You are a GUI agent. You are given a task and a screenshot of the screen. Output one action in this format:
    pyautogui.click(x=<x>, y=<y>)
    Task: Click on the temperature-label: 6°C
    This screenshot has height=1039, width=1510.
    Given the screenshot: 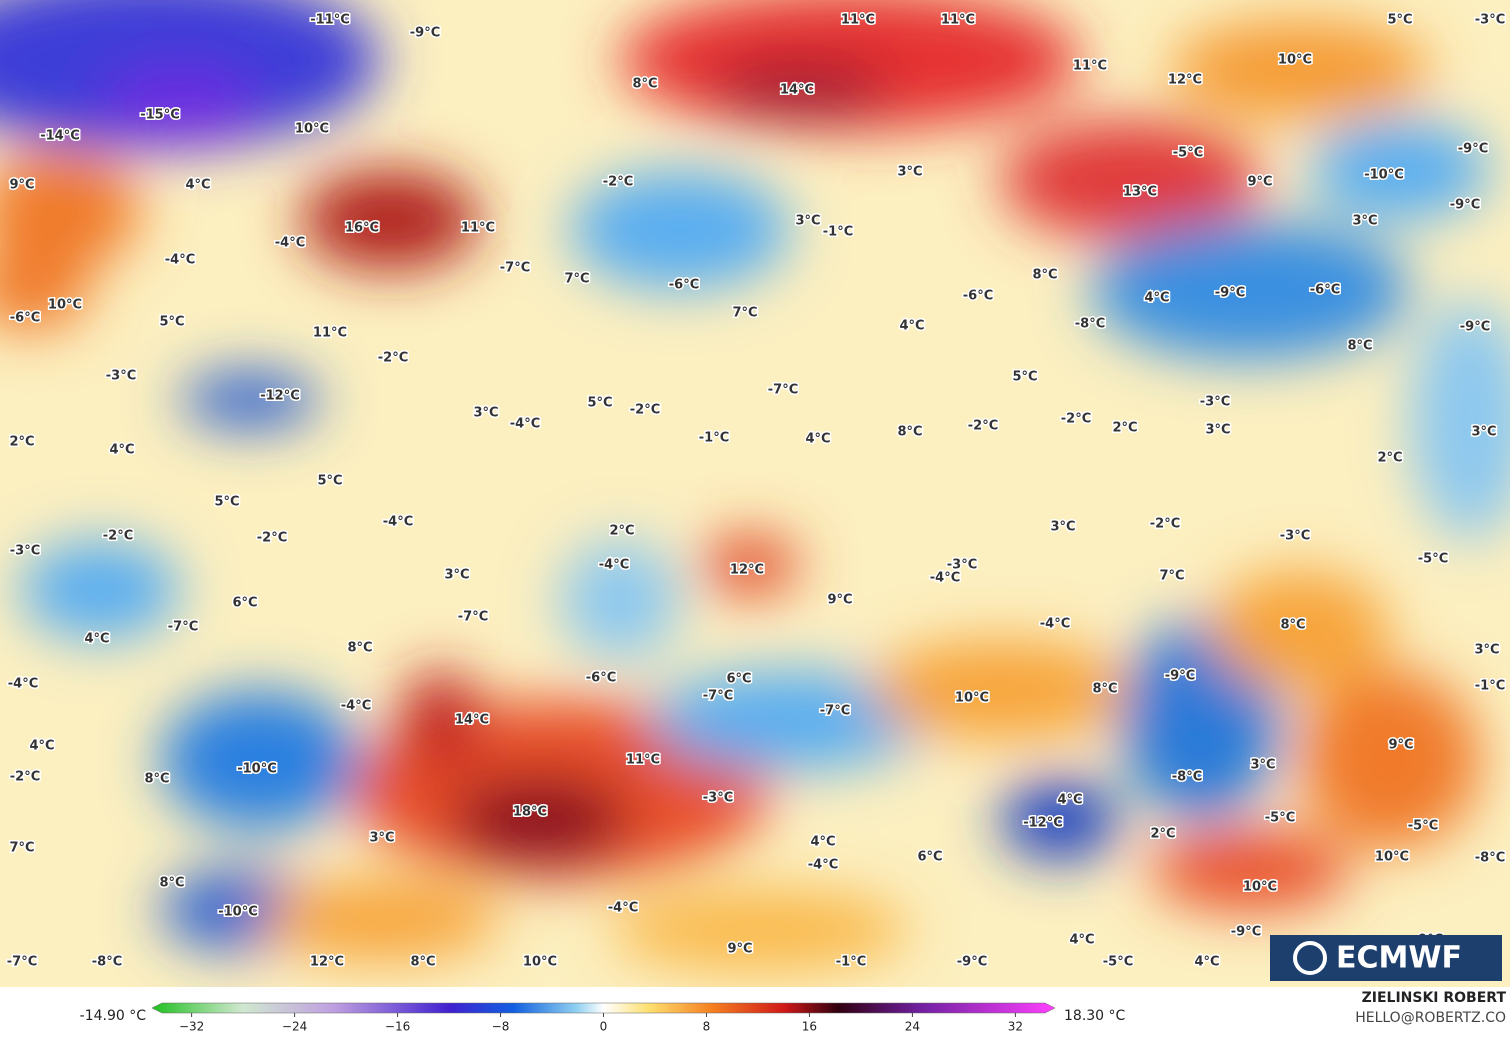 What is the action you would take?
    pyautogui.click(x=929, y=857)
    